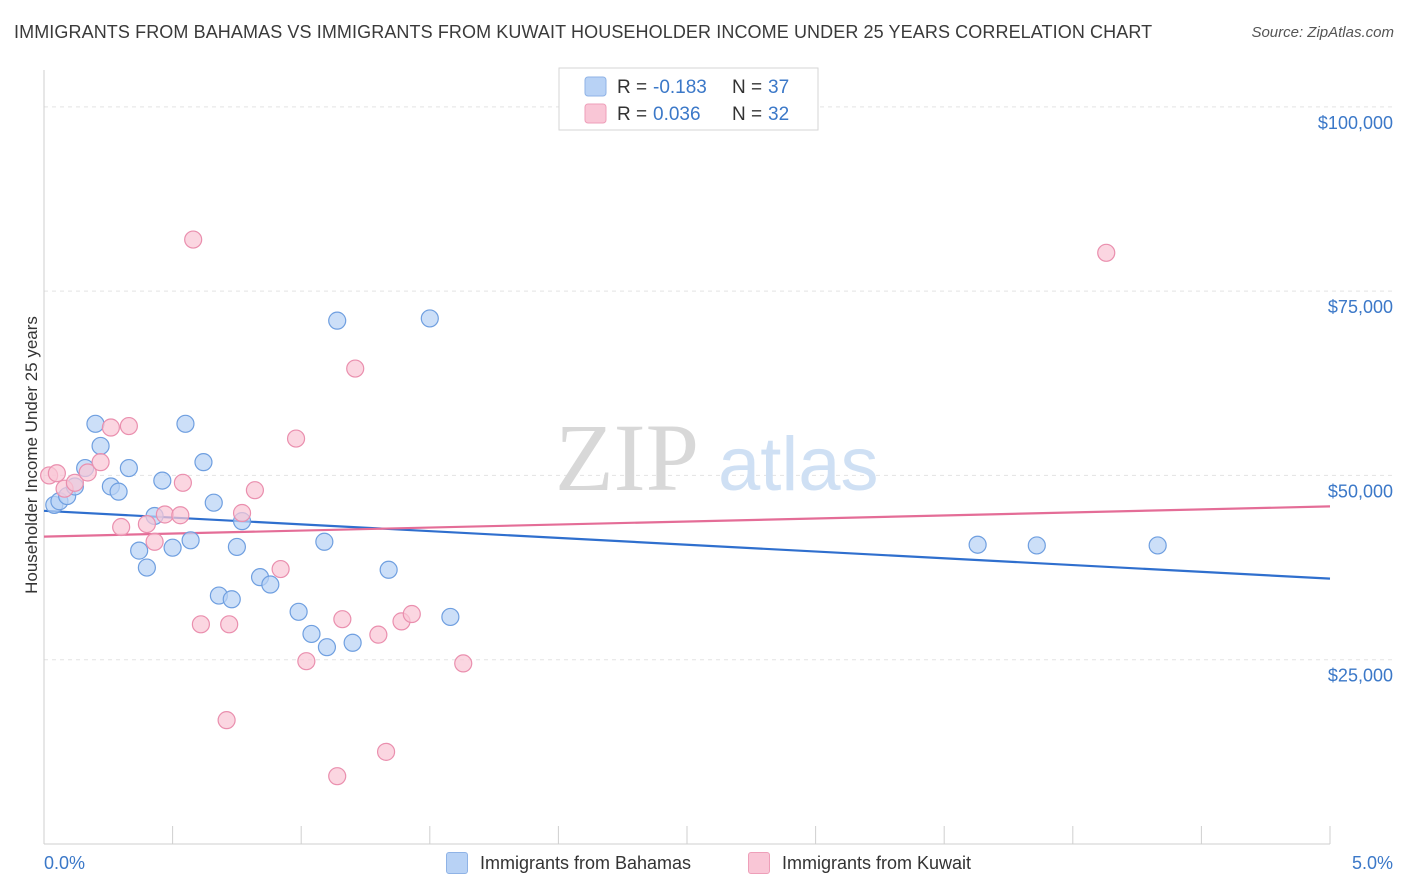  What do you see at coordinates (677, 114) in the screenshot?
I see `legend-r-value-kuwait: 0.036` at bounding box center [677, 114].